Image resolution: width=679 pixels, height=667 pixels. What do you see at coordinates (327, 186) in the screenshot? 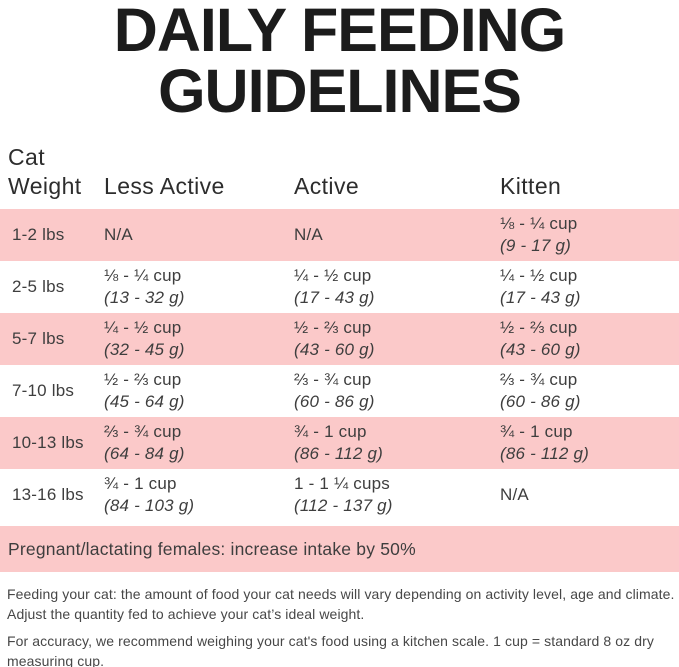
I see `column-header-active: Active` at bounding box center [327, 186].